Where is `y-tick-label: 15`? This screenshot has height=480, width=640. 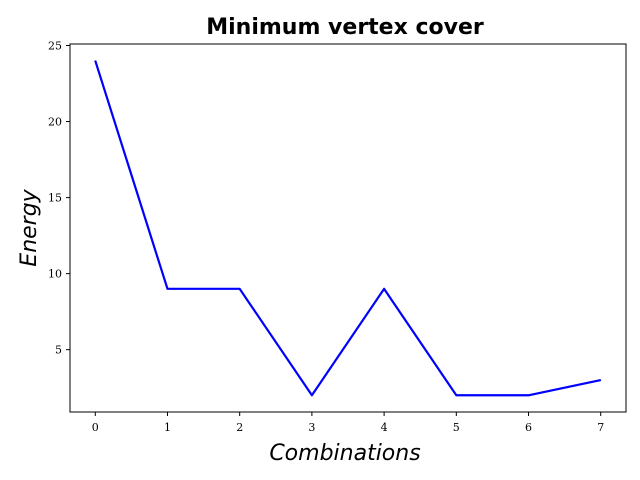 y-tick-label: 15 is located at coordinates (55, 198).